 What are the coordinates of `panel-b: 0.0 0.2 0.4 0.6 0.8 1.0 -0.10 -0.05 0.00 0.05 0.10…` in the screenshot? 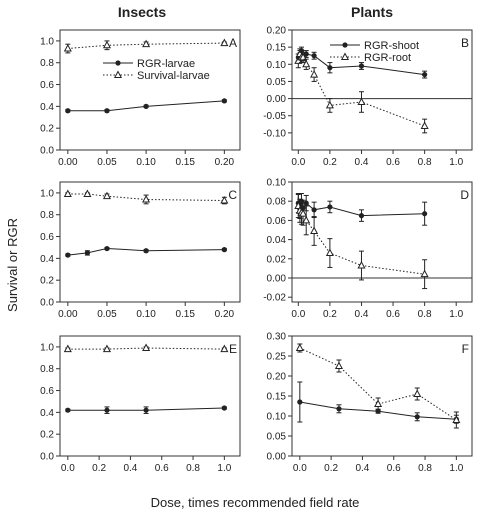 It's located at (368, 97).